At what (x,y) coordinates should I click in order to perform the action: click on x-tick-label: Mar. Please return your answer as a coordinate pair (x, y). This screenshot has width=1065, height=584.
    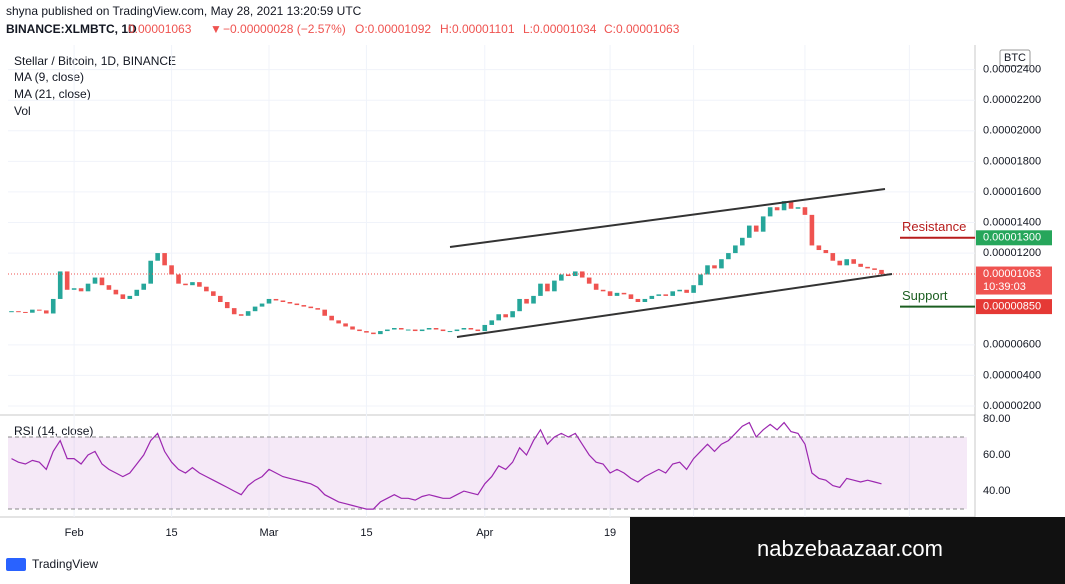
    Looking at the image, I should click on (269, 533).